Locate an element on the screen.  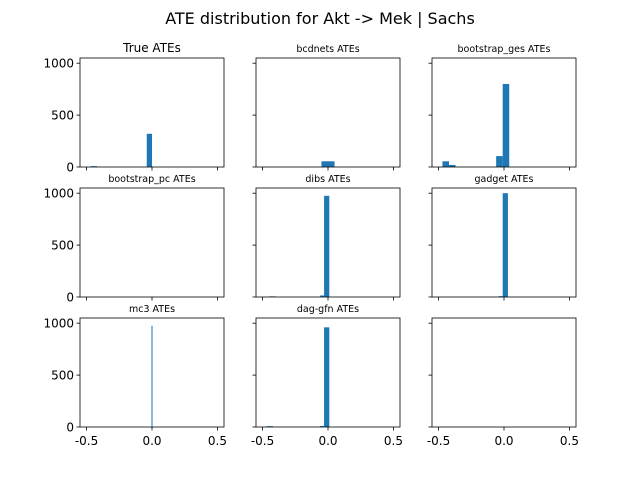
panel: bootstrap_ges ATEs is located at coordinates (502, 107).